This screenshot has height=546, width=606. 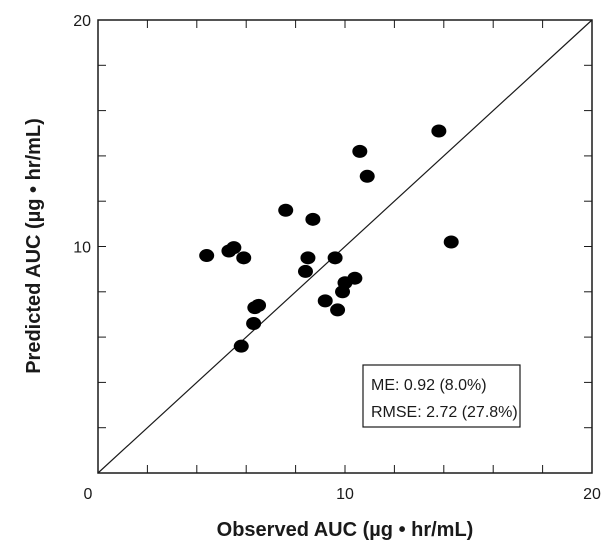 I want to click on stats-annotation: ME: 0.92 (8.0%) RMSE: 2.72 (27.8%), so click(x=441, y=396).